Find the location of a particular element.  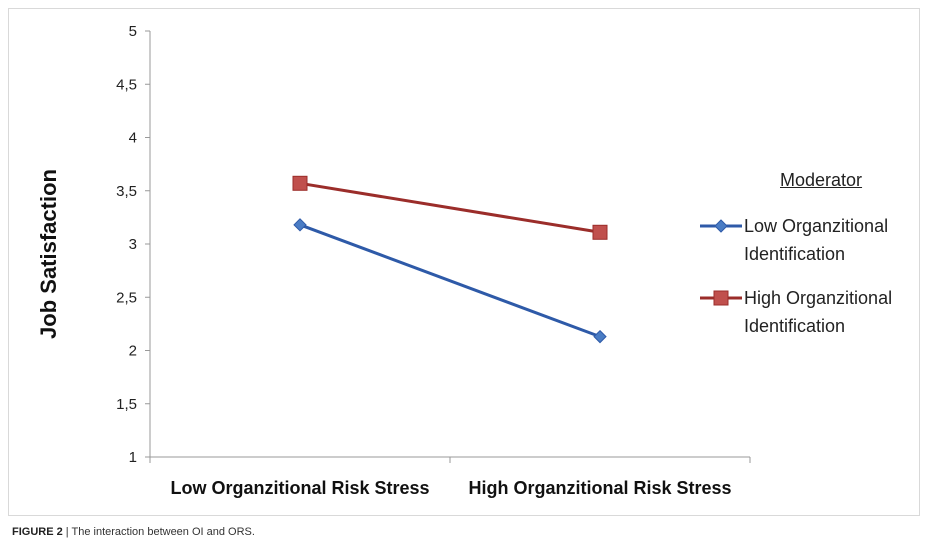

legend-entry-high-identification: High Organzitional Identification is located at coordinates (818, 312).